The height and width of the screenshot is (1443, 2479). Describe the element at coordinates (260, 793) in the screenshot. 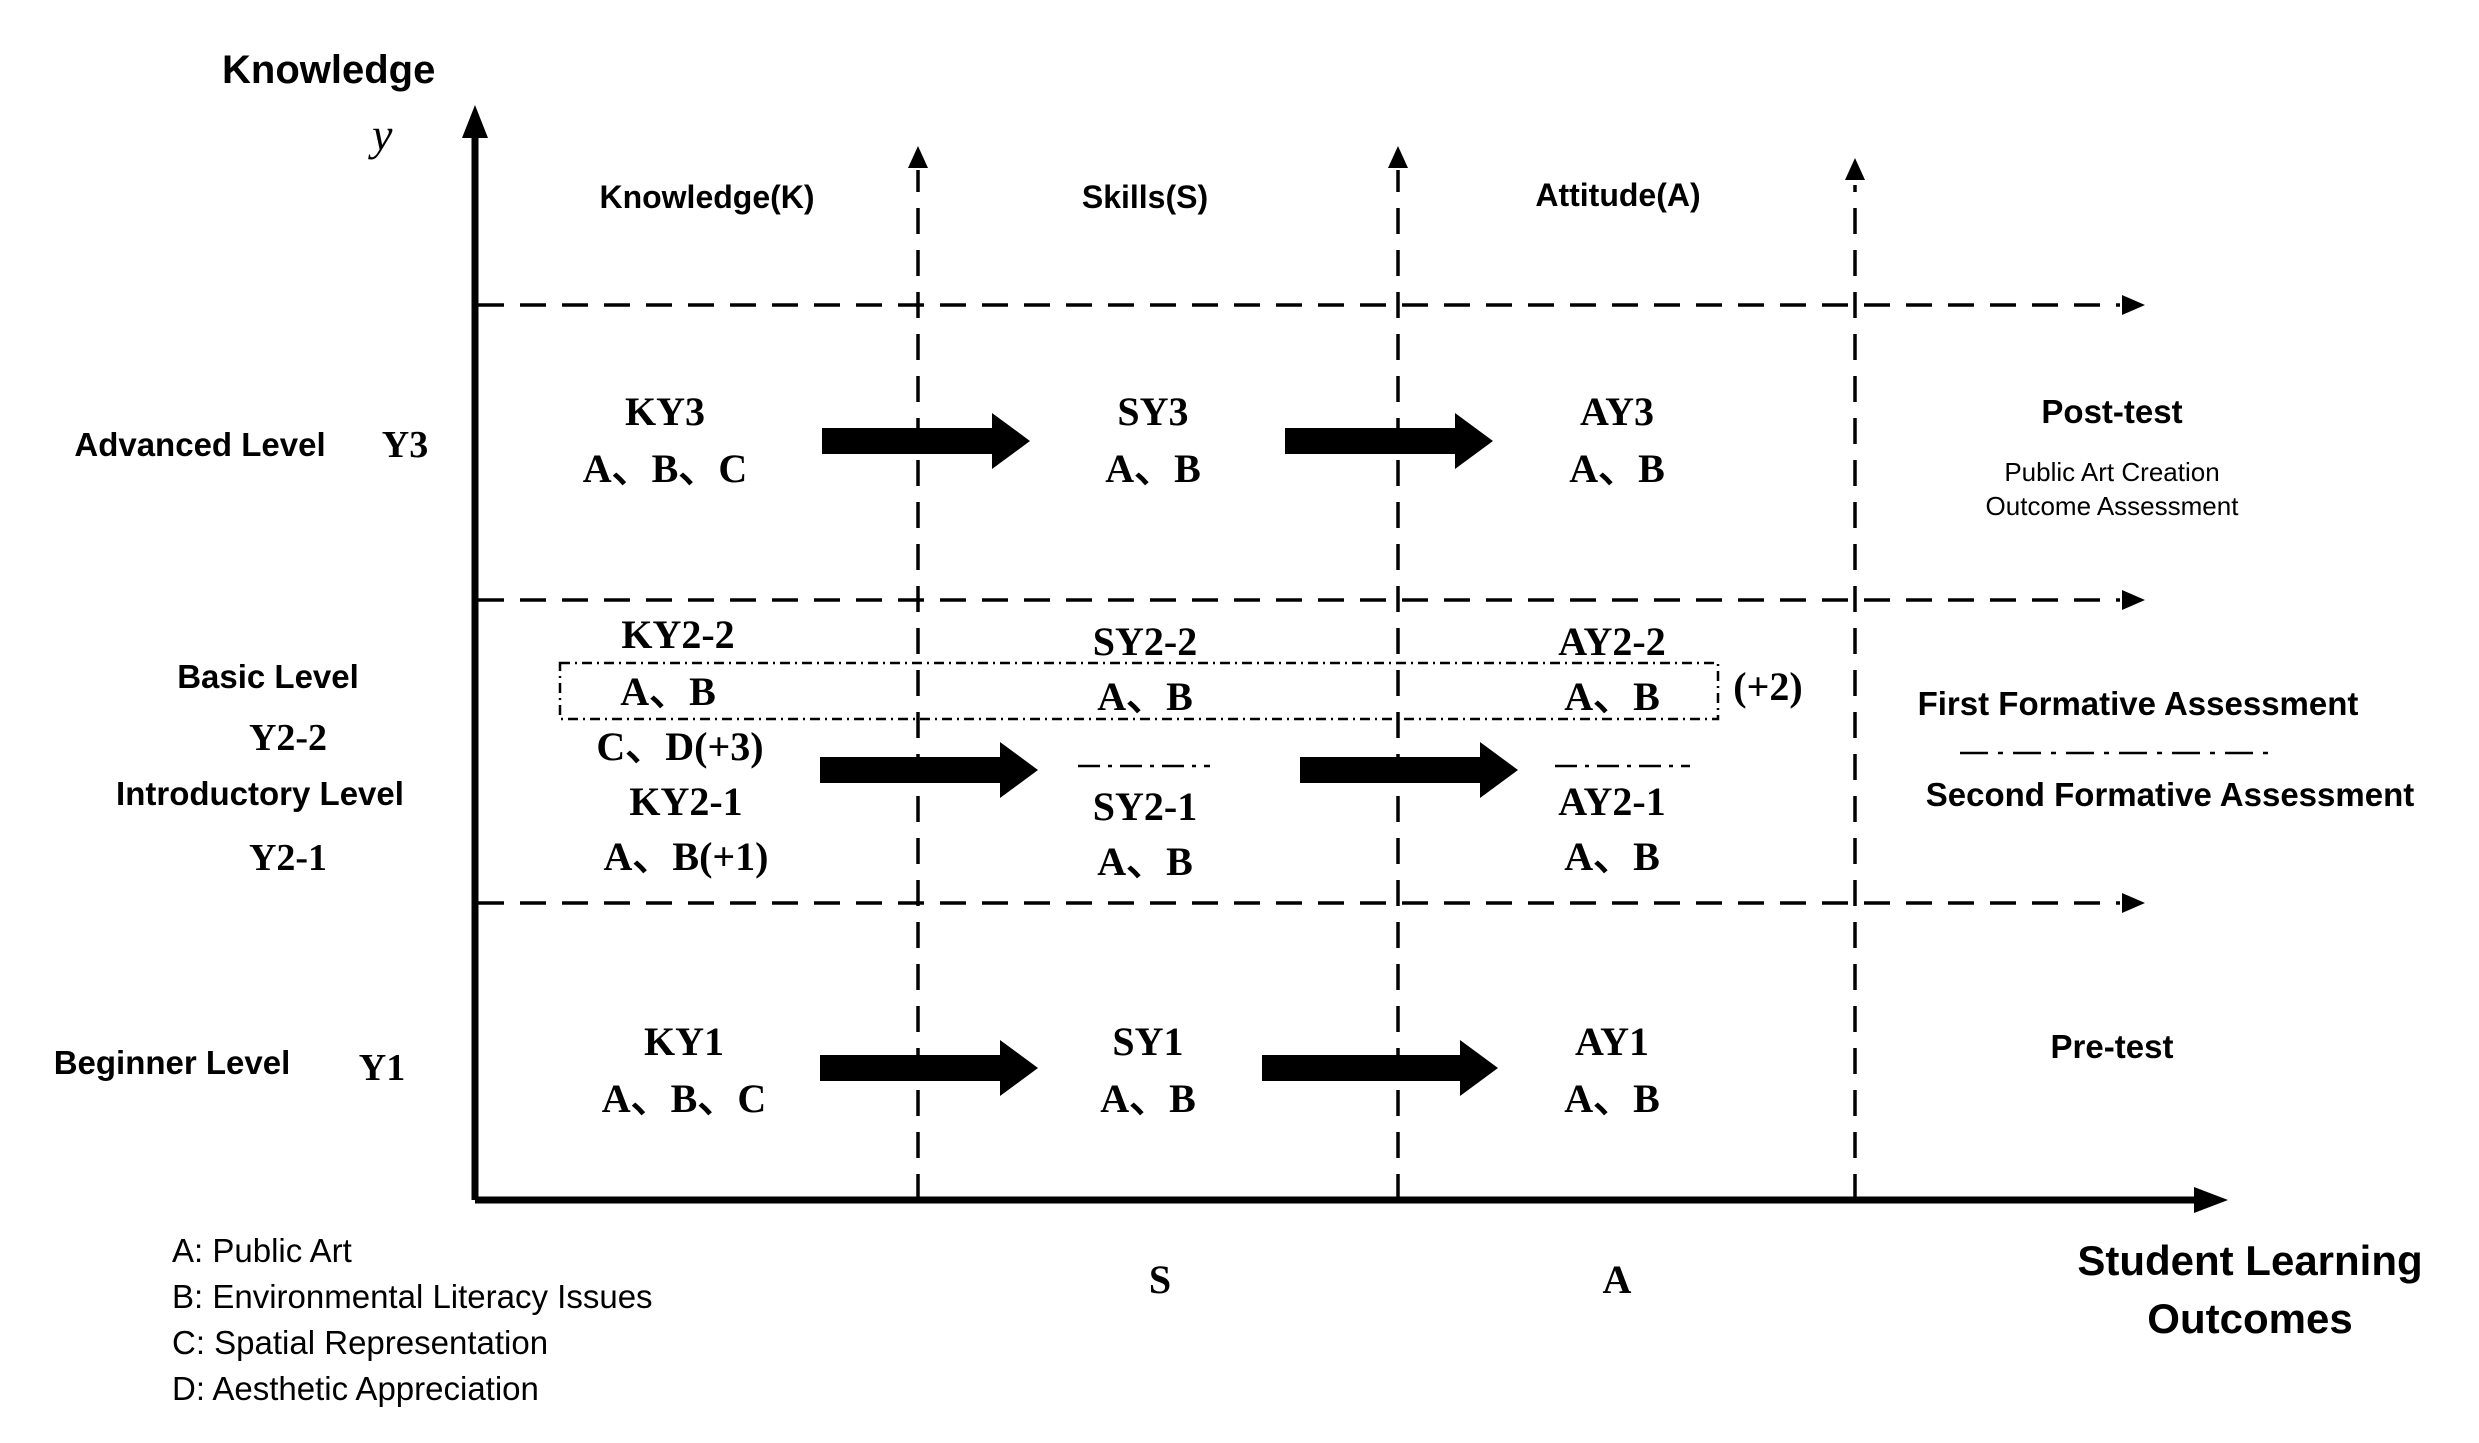

I see `level-label-introductory: Introductory Level` at that location.